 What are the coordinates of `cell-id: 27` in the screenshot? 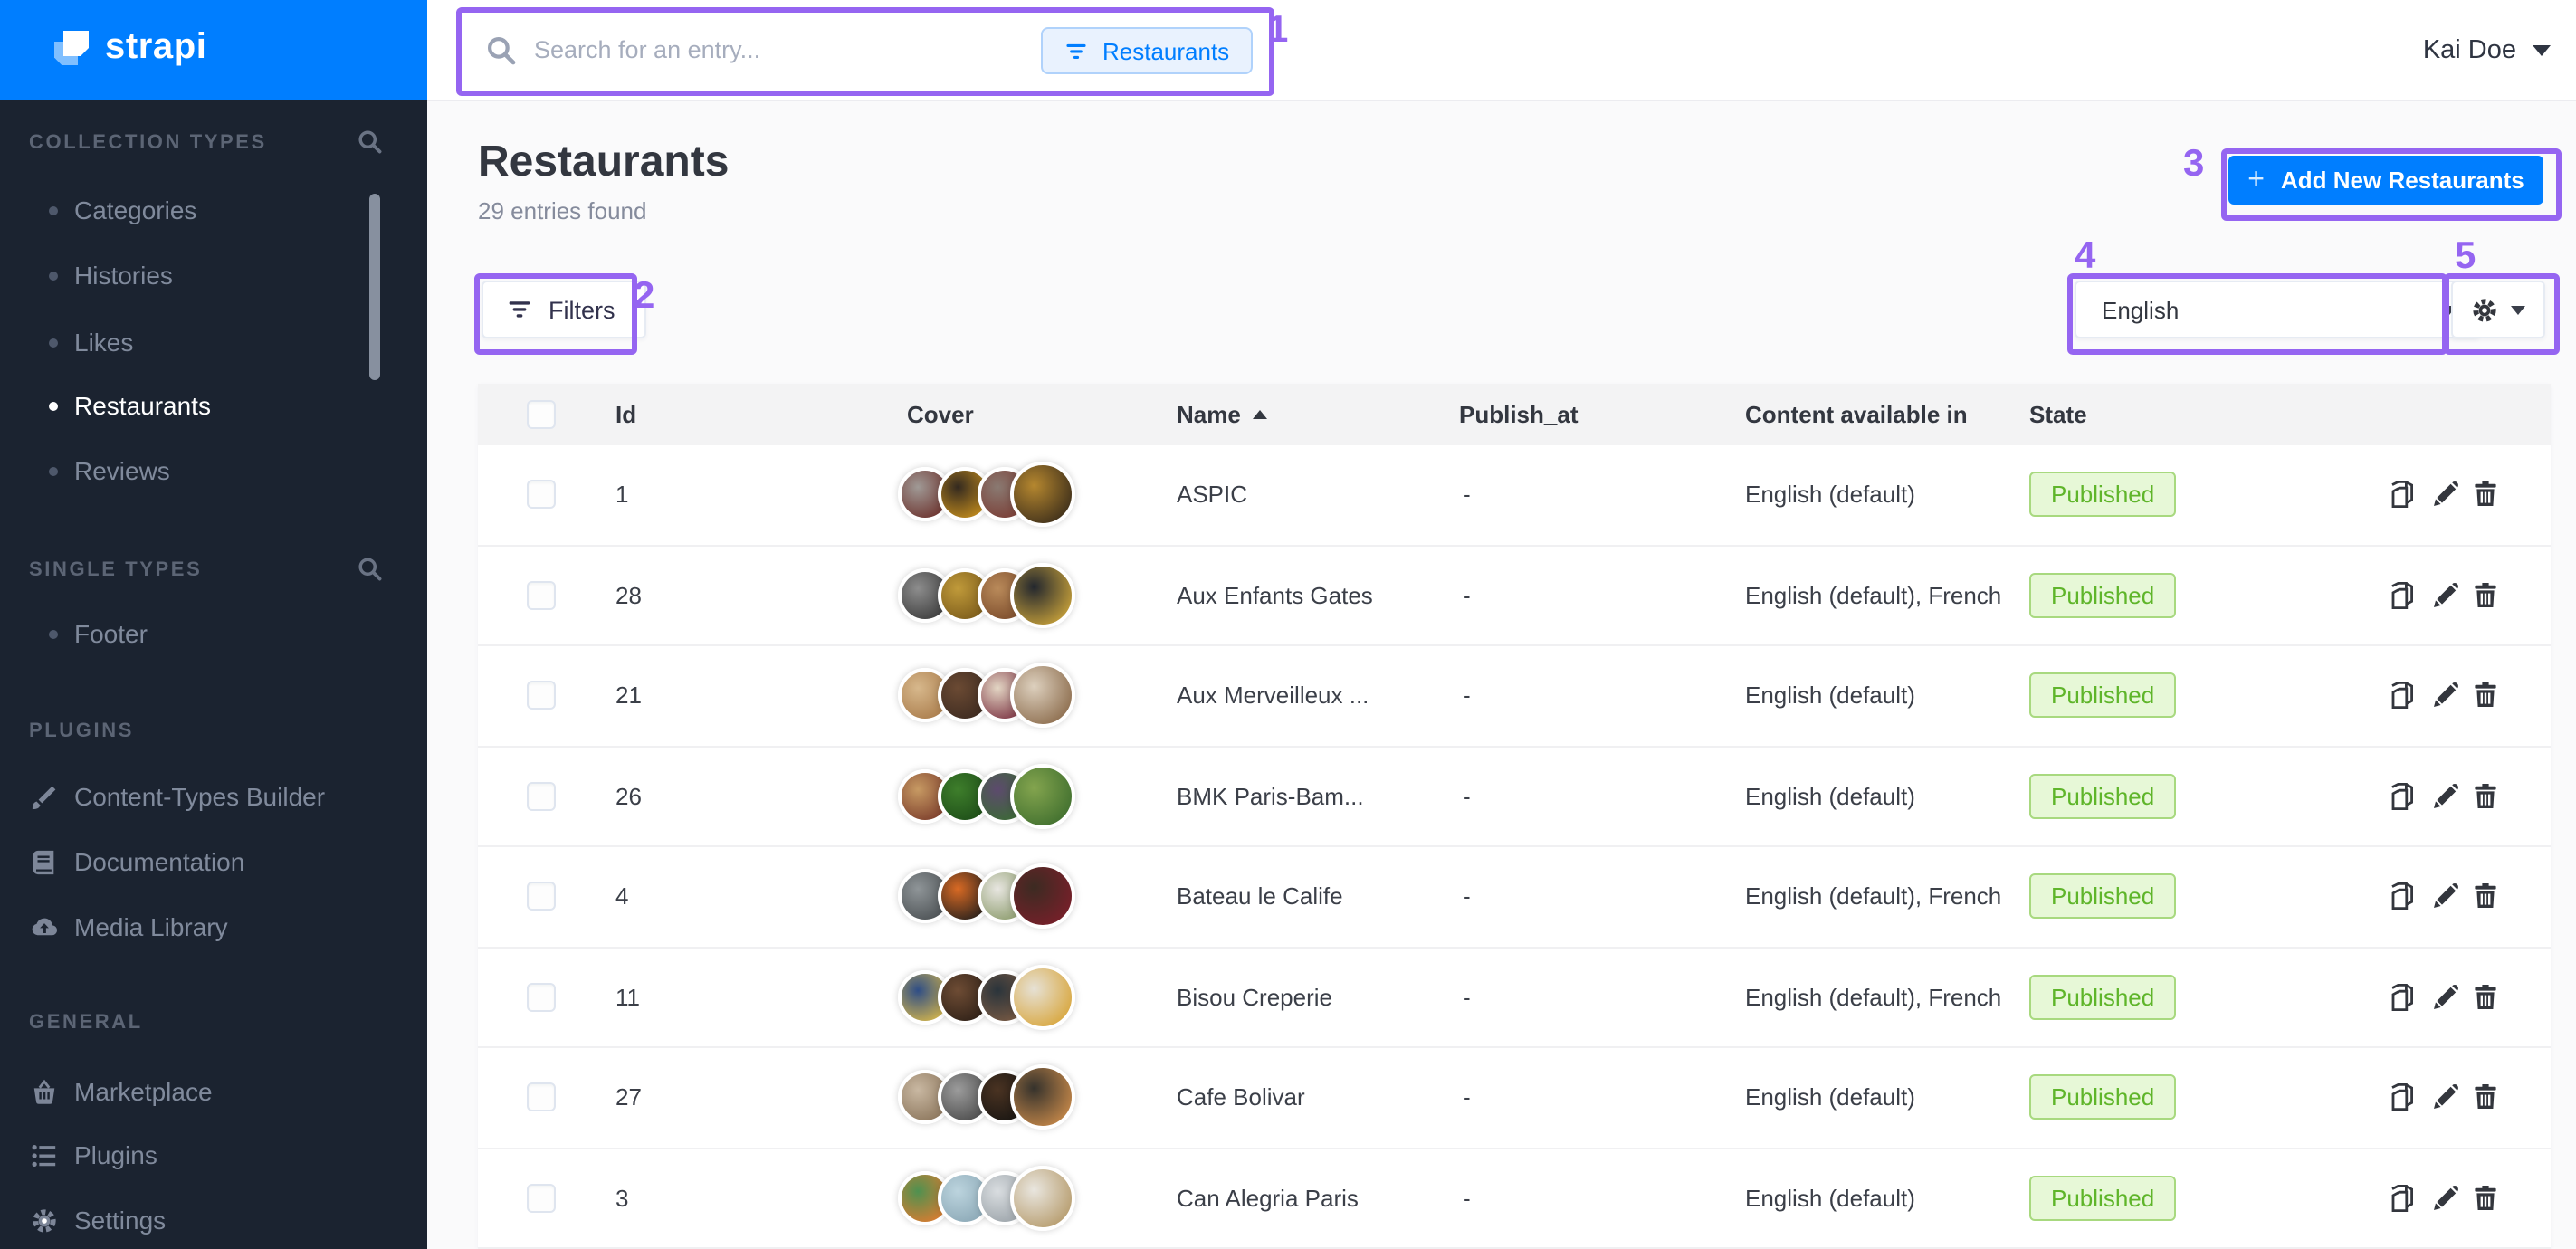 It's located at (628, 1097).